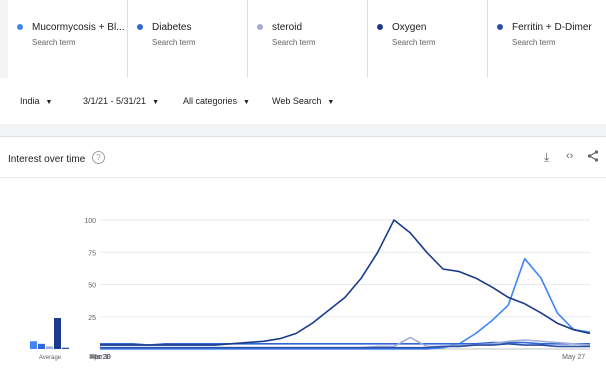 Image resolution: width=606 pixels, height=386 pixels. I want to click on date-range-label: 3/1/21 - 5/31/21, so click(115, 101).